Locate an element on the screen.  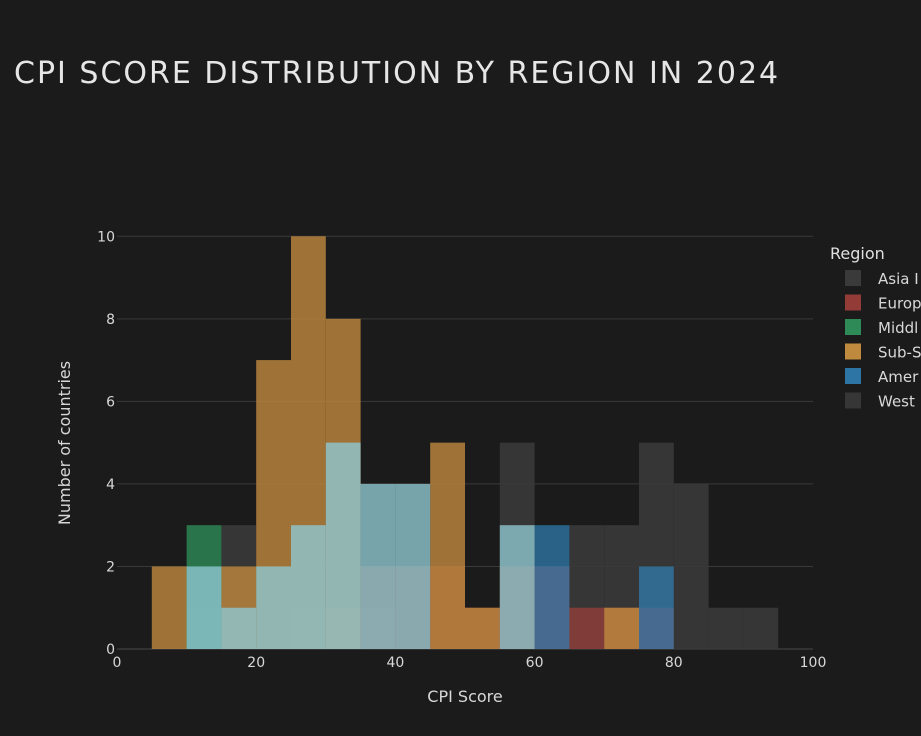
y-tick-label: 2 is located at coordinates (110, 567).